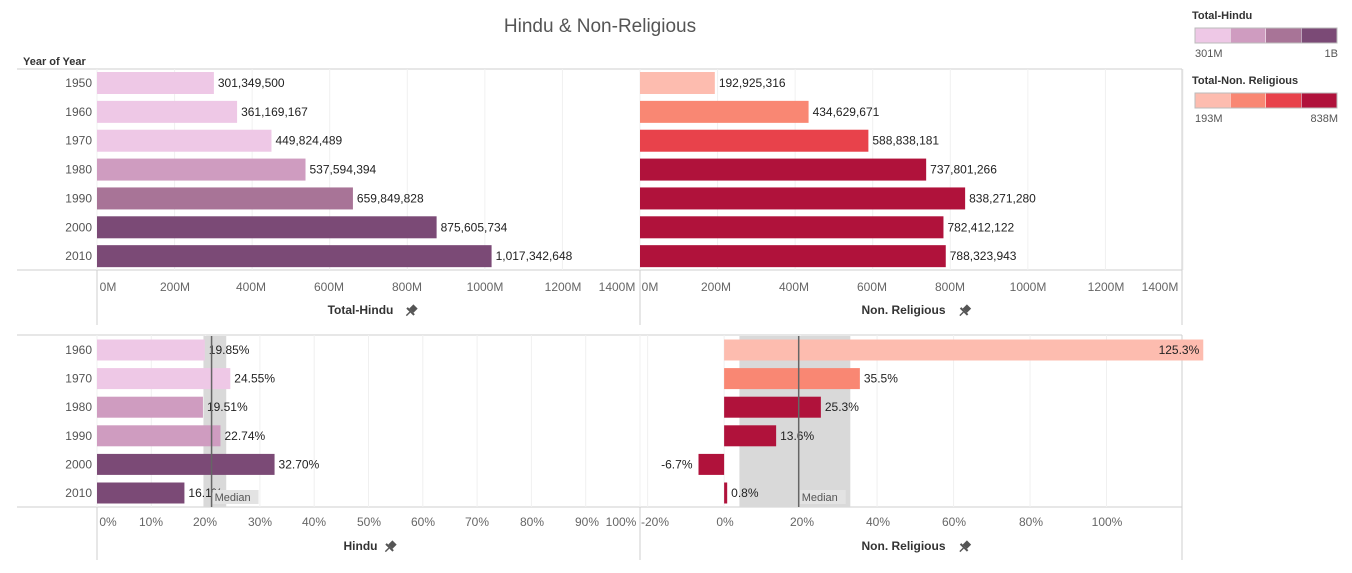  Describe the element at coordinates (750, 436) in the screenshot. I see `bar-non-religious-growth-1990` at that location.